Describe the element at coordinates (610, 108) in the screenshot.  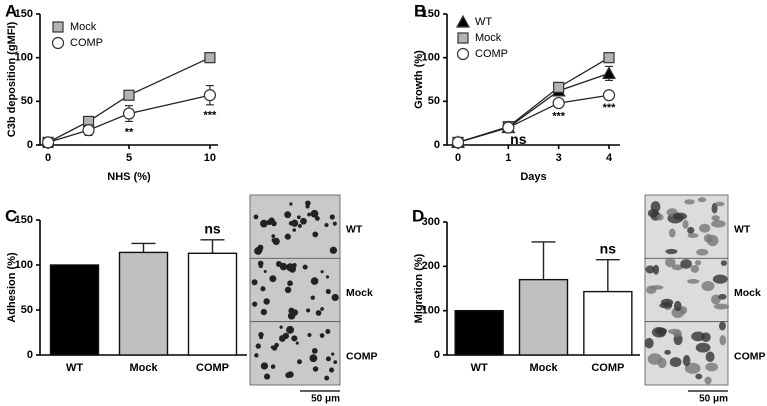
I see `annotation: ***` at that location.